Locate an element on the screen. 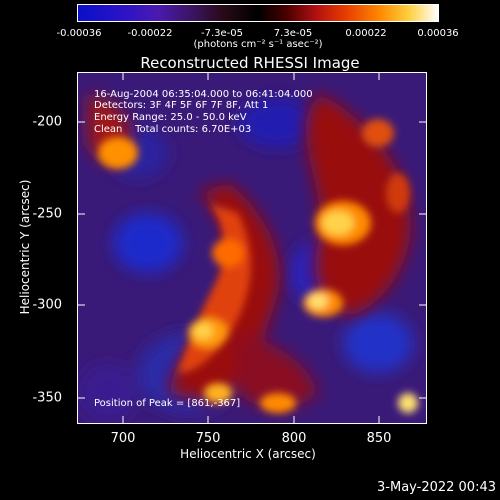 The height and width of the screenshot is (500, 500). x-tick-label: 800 is located at coordinates (294, 438).